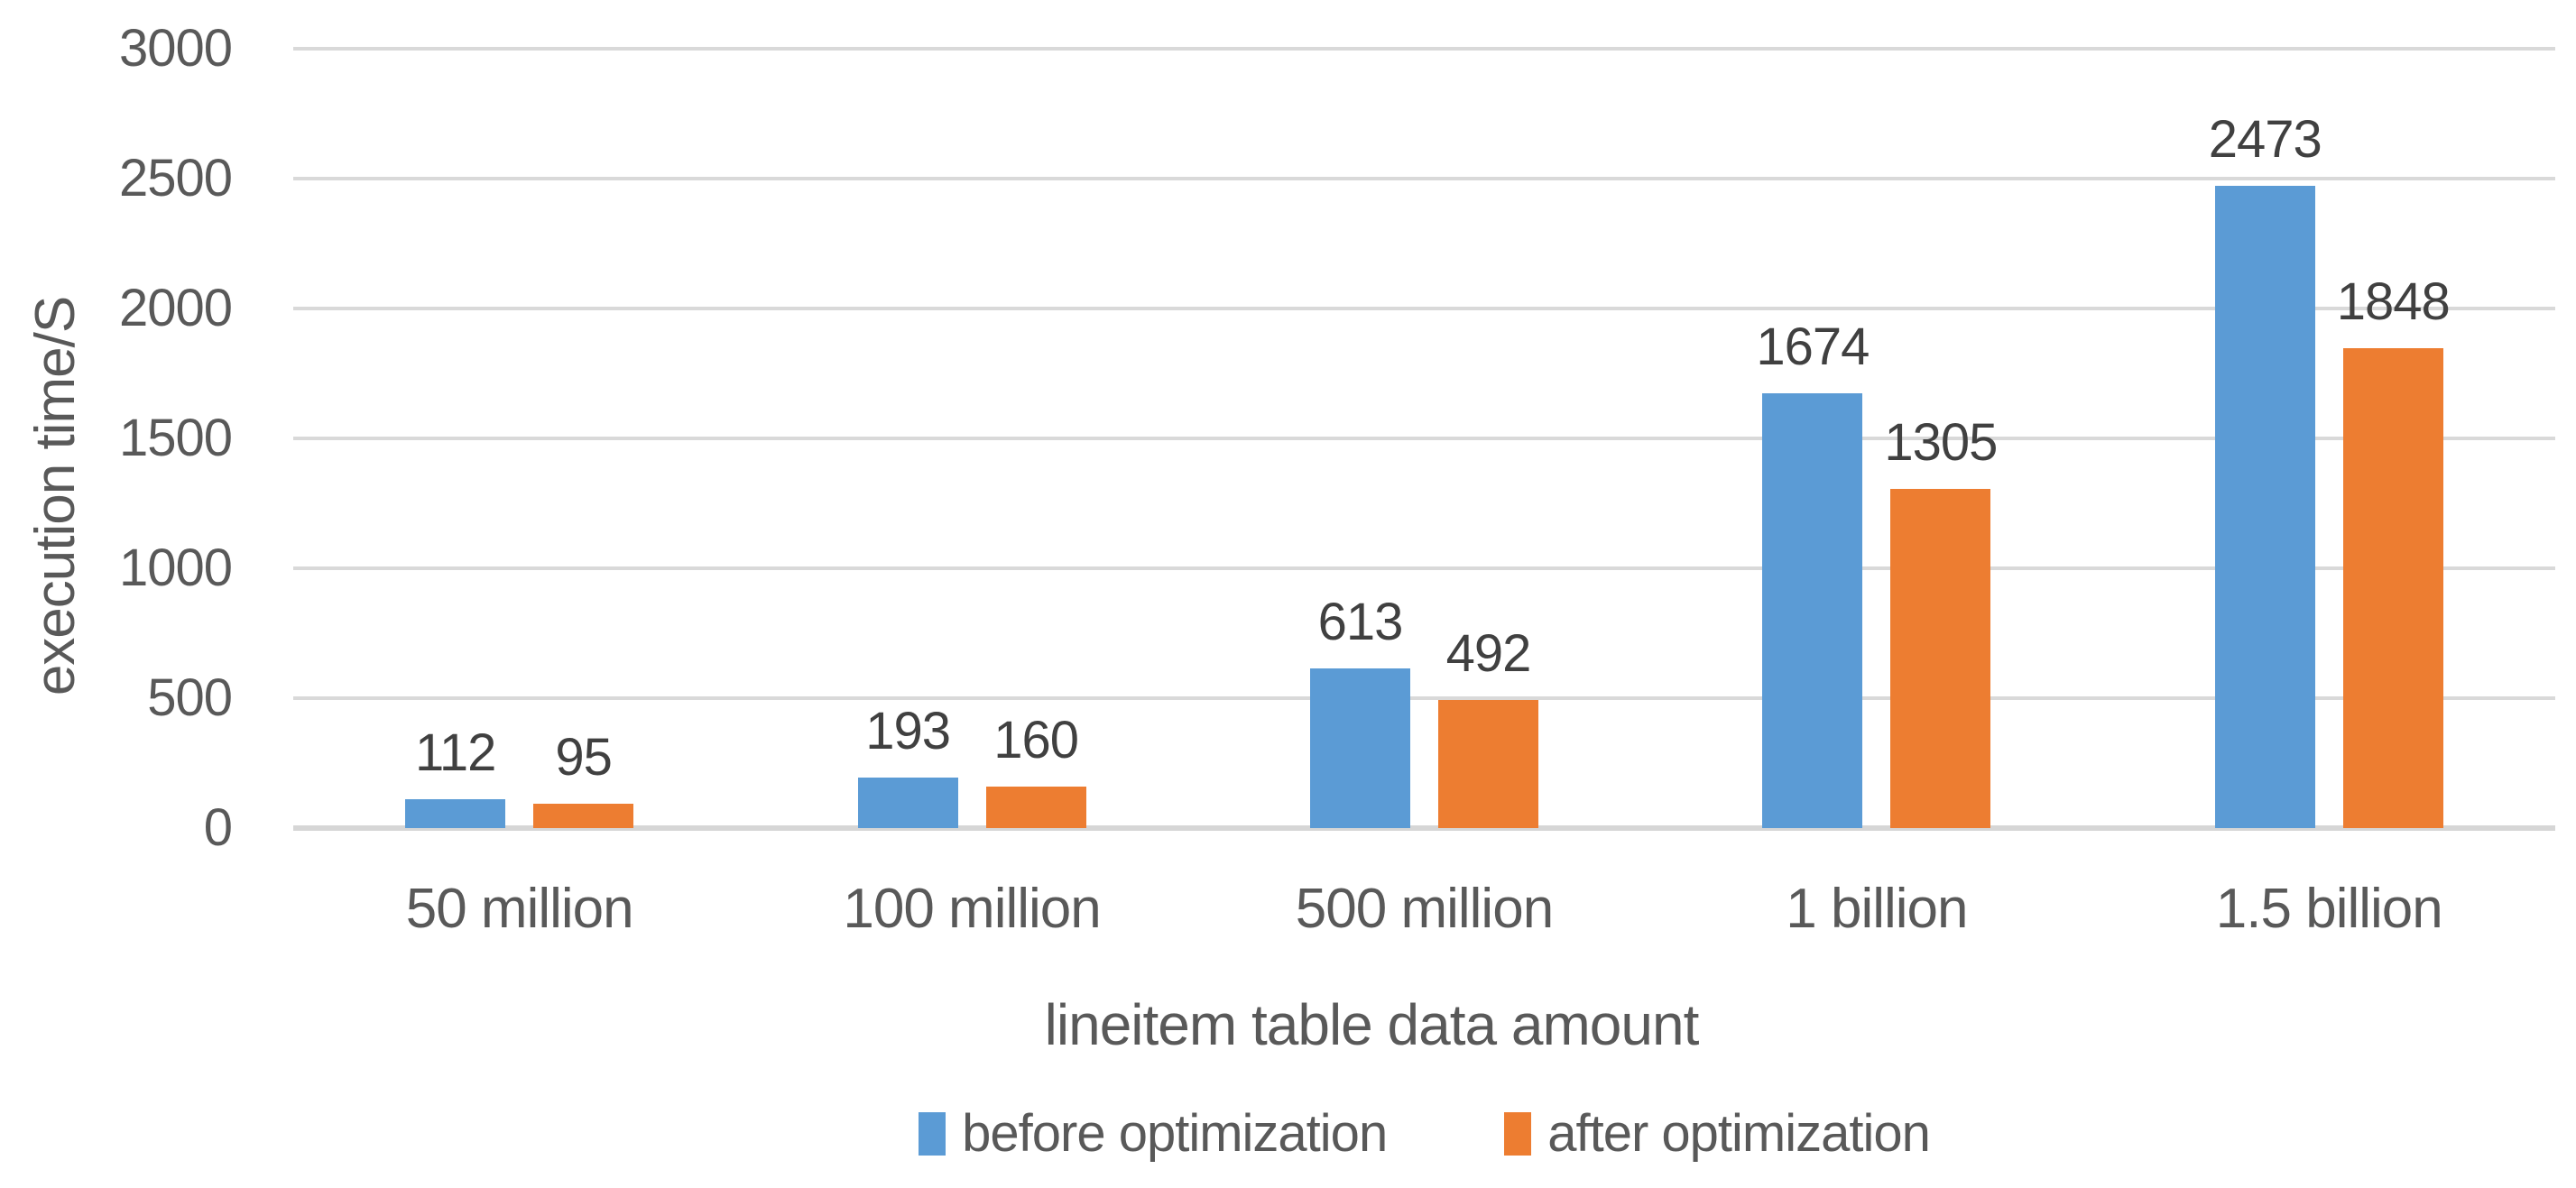 This screenshot has width=2576, height=1188. I want to click on y-tick-label-0: 0, so click(218, 827).